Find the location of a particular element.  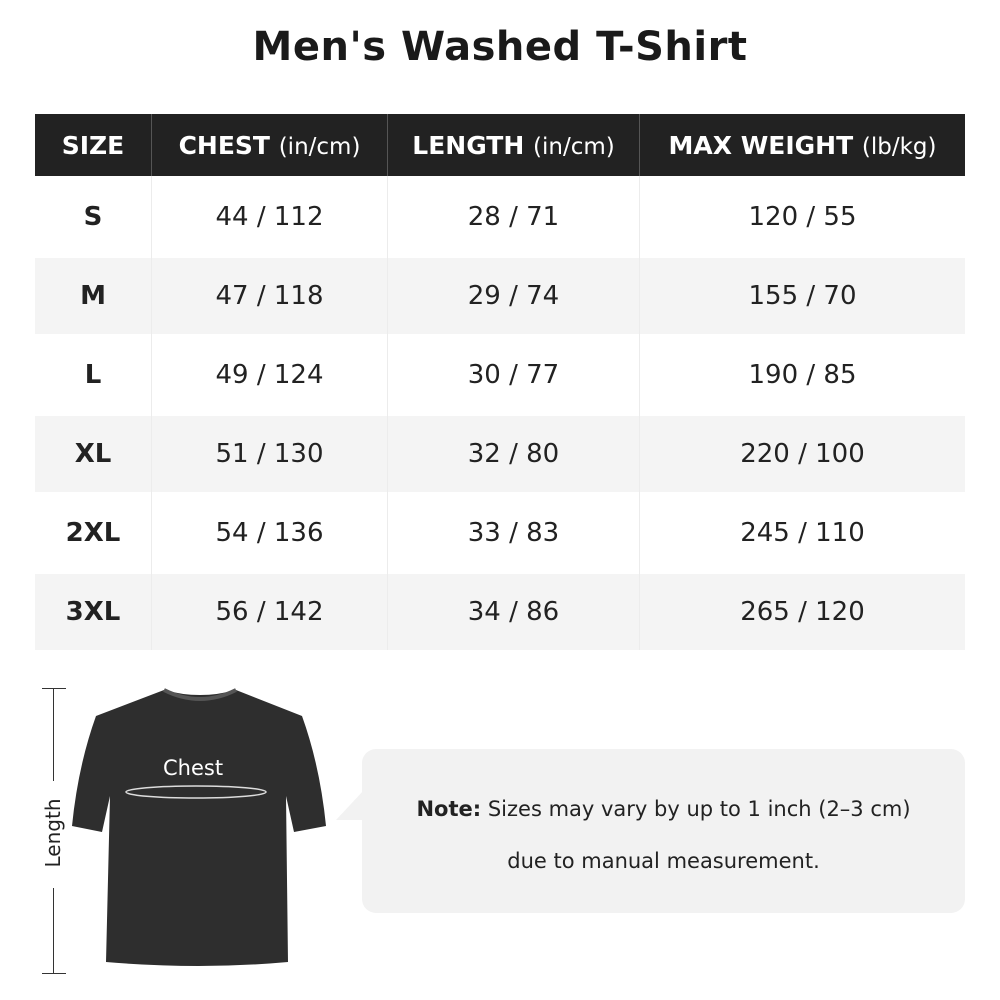

cell-chest: 54 / 136 is located at coordinates (269, 533).